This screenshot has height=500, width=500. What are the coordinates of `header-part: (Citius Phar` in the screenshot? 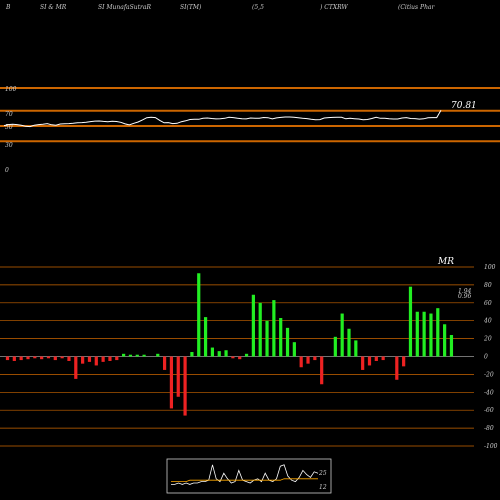 It's located at (416, 7).